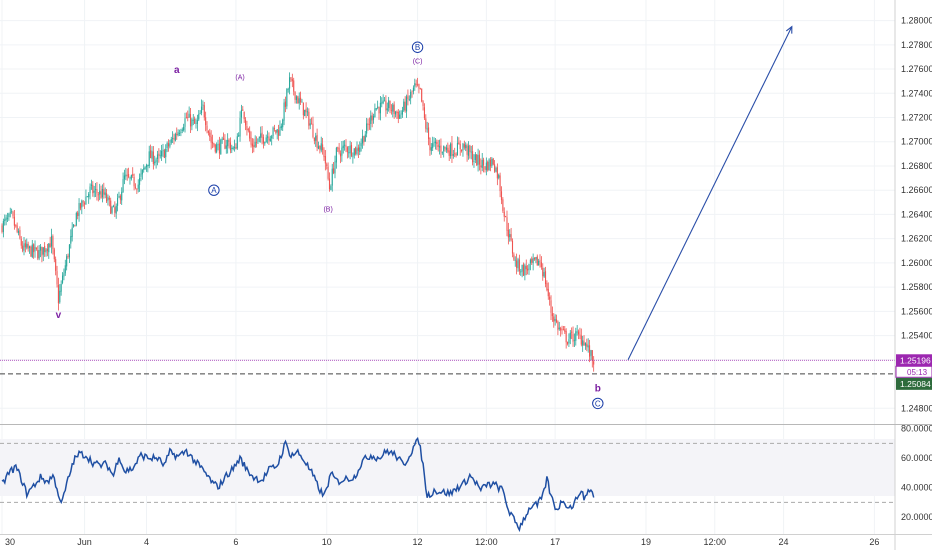  I want to click on wave-label: (A), so click(239, 77).